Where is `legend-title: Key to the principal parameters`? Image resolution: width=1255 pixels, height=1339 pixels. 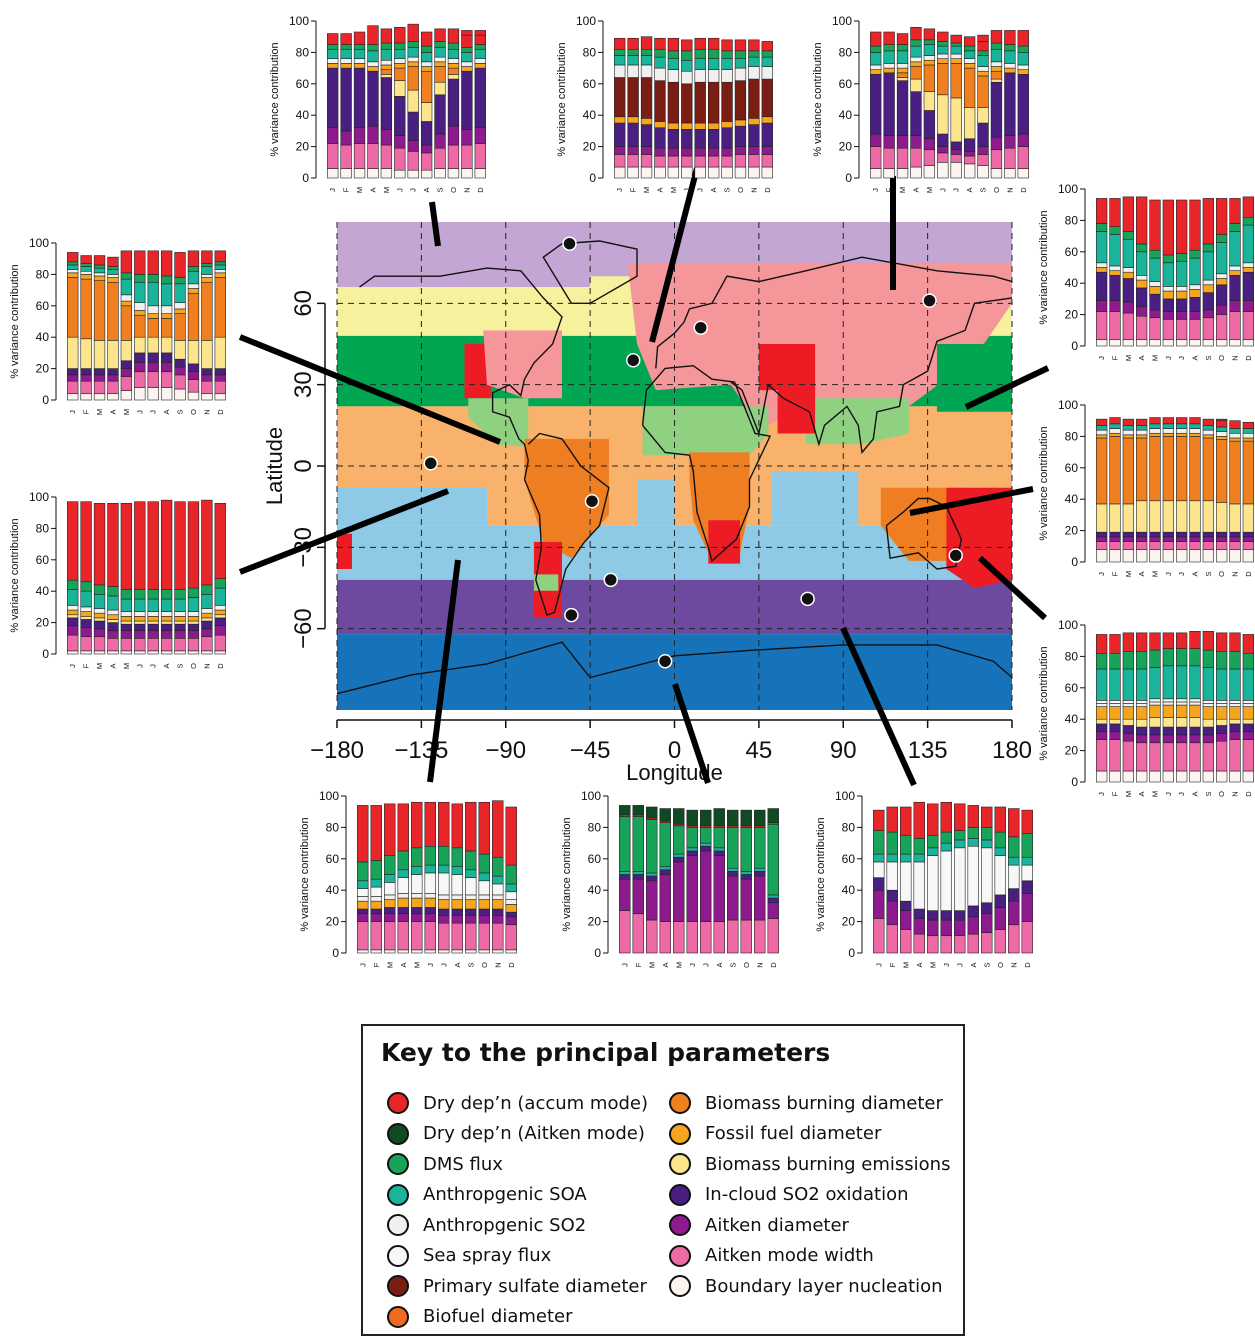
legend-title: Key to the principal parameters is located at coordinates (606, 1052).